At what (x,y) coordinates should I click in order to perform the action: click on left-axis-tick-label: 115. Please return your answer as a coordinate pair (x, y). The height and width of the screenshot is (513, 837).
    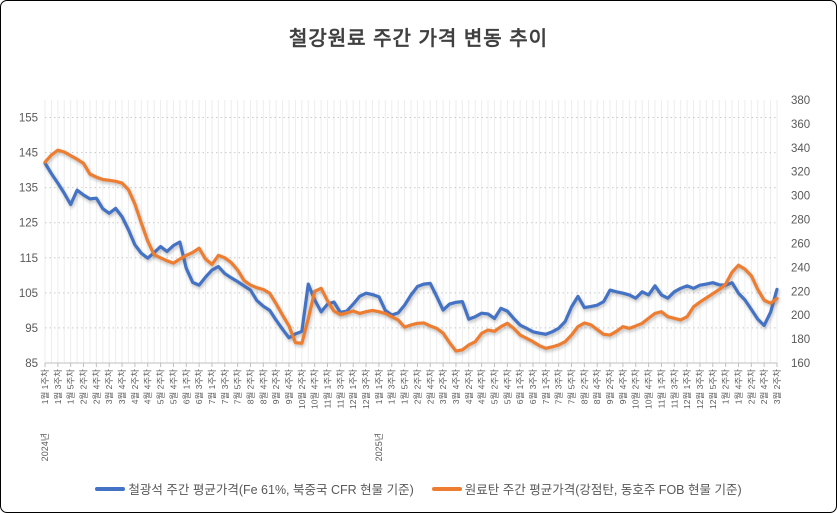
    Looking at the image, I should click on (29, 259).